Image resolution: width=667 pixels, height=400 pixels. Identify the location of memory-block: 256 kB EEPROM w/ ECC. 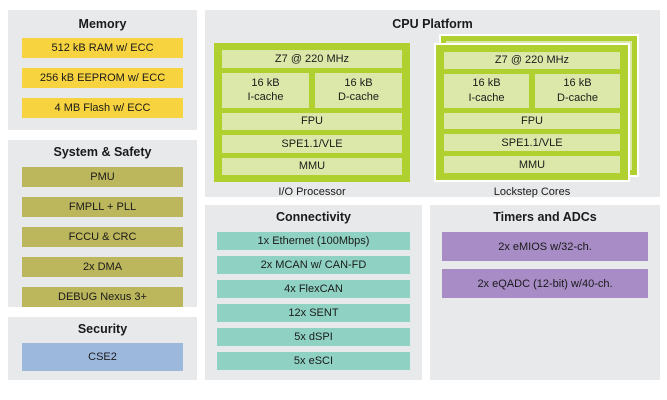
(102, 78).